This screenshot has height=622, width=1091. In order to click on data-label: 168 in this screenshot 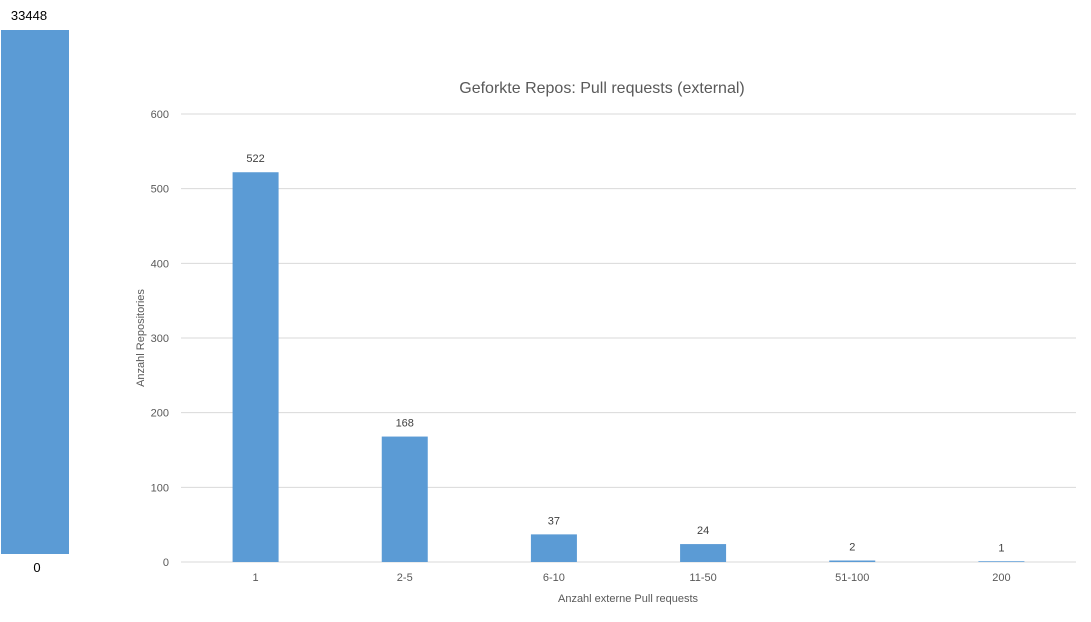, I will do `click(405, 424)`.